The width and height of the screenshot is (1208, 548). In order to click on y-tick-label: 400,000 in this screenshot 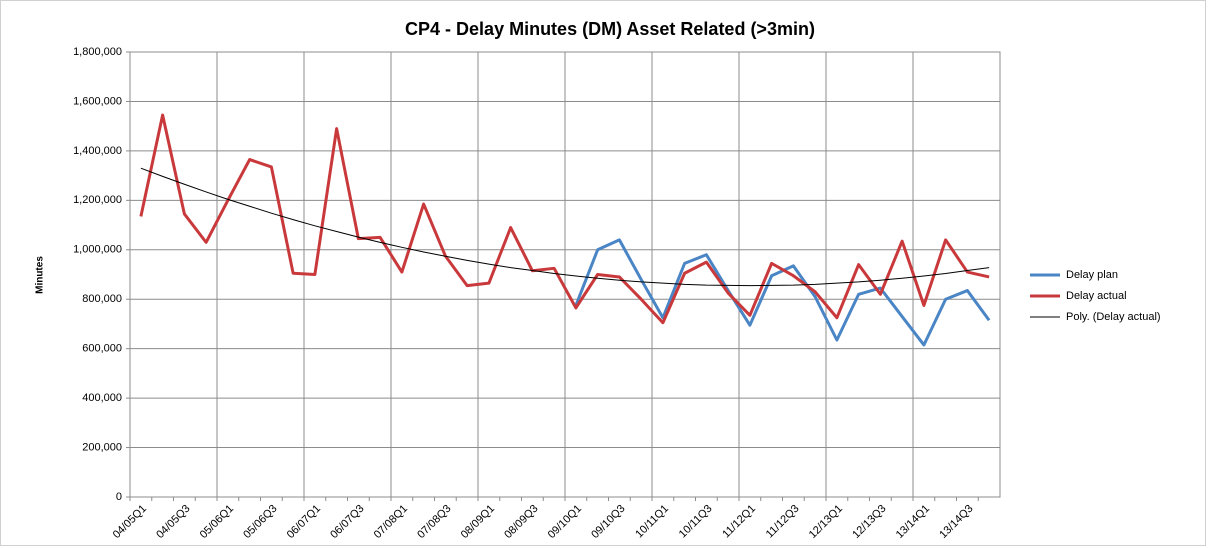, I will do `click(102, 398)`.